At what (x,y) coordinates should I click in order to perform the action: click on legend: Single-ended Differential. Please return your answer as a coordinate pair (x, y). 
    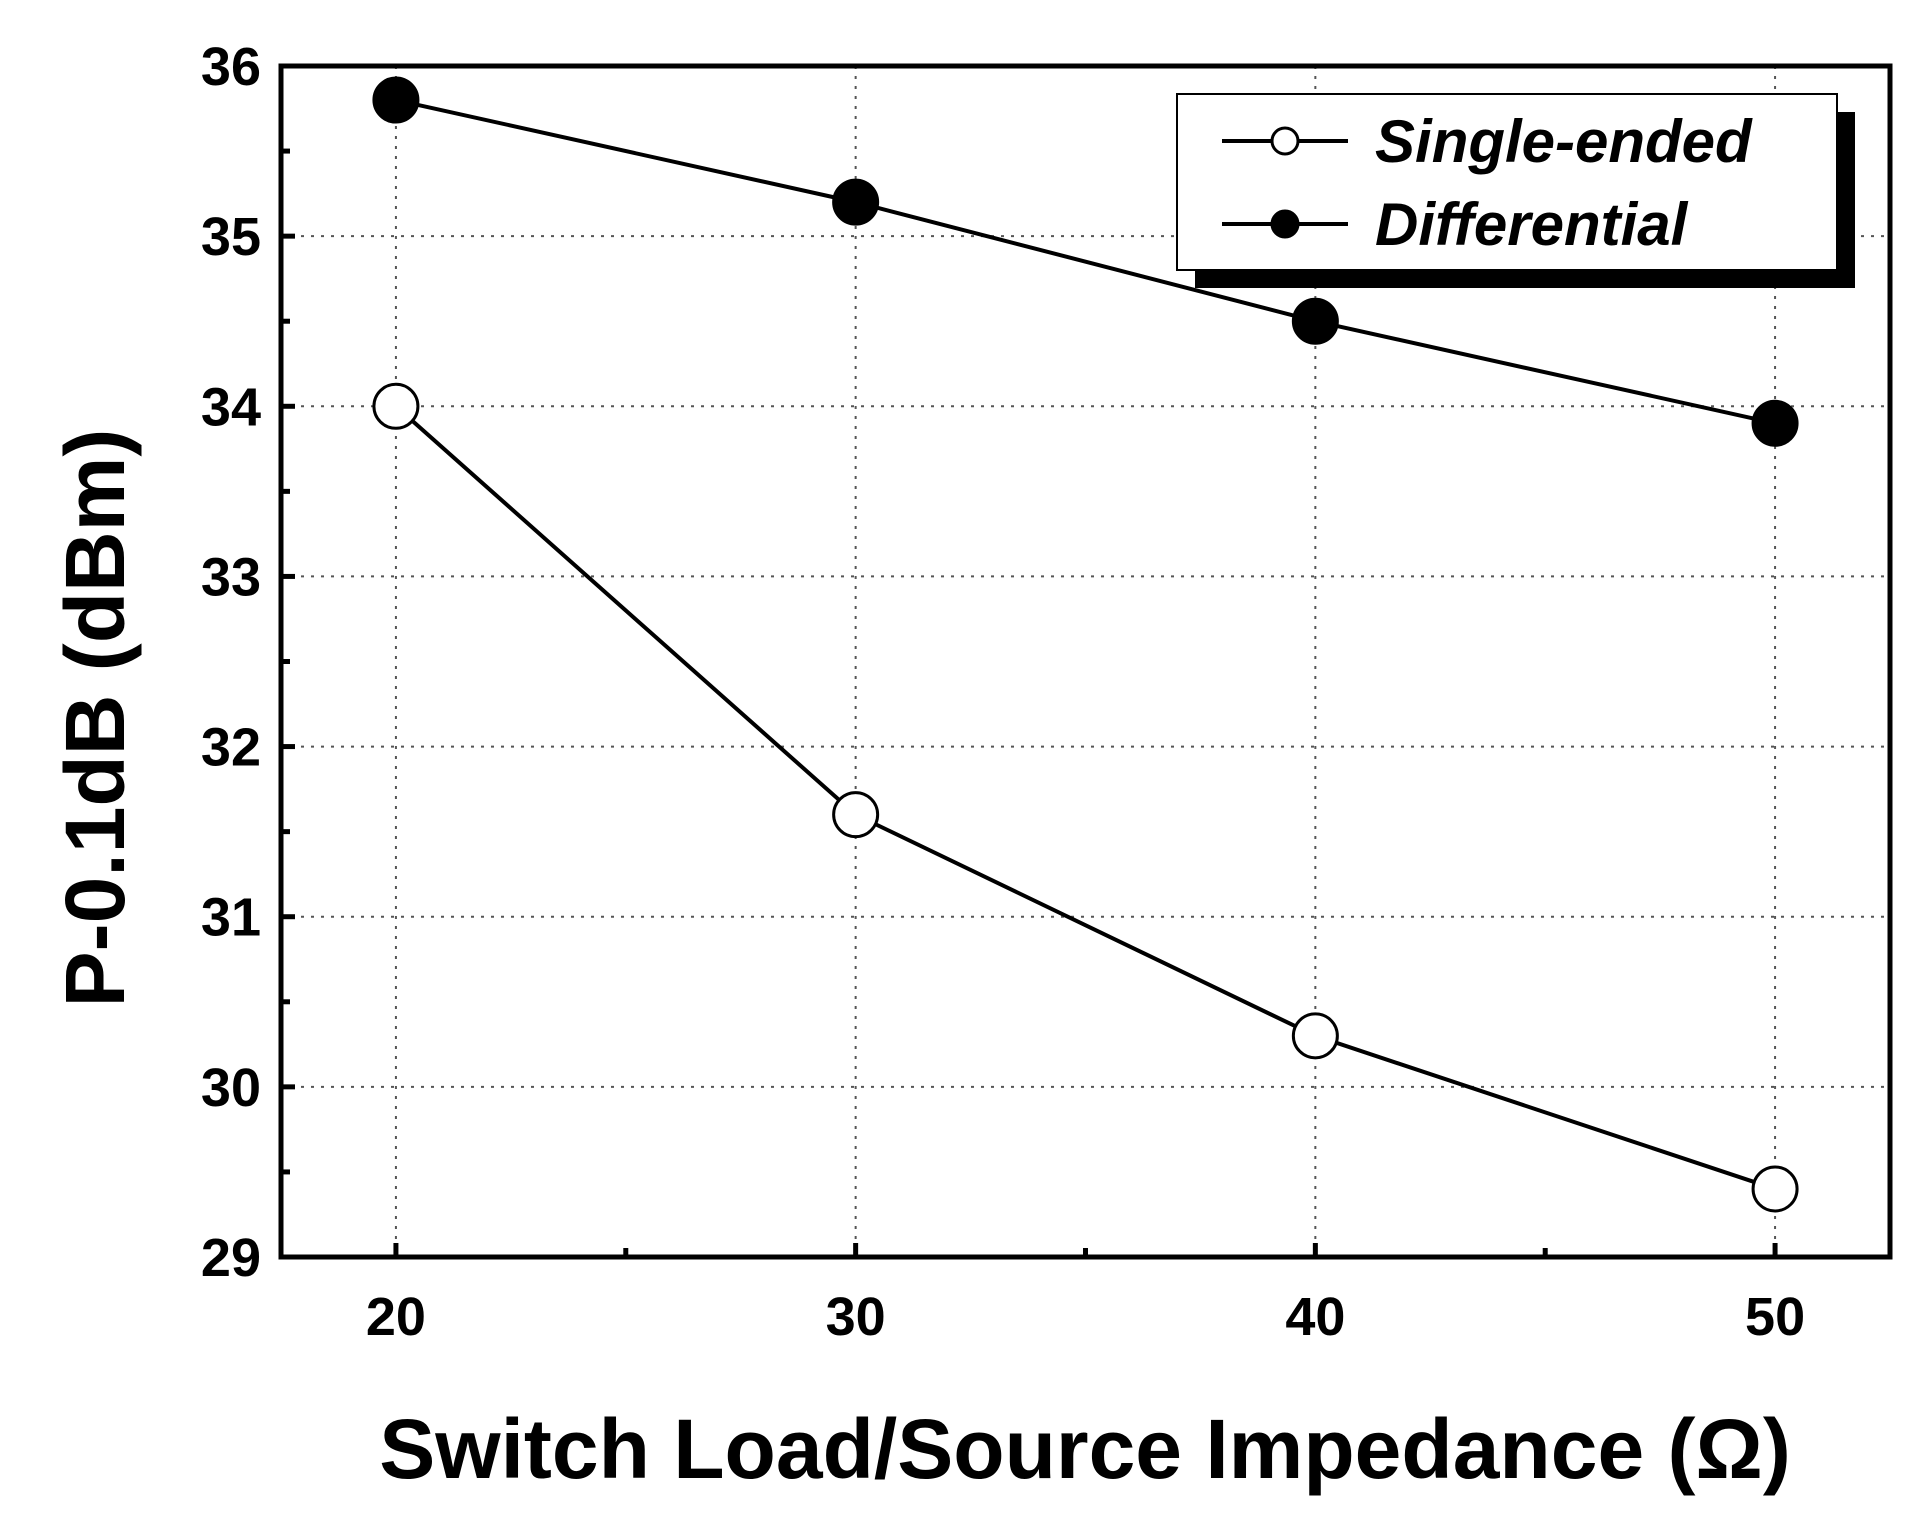
    Looking at the image, I should click on (1515, 190).